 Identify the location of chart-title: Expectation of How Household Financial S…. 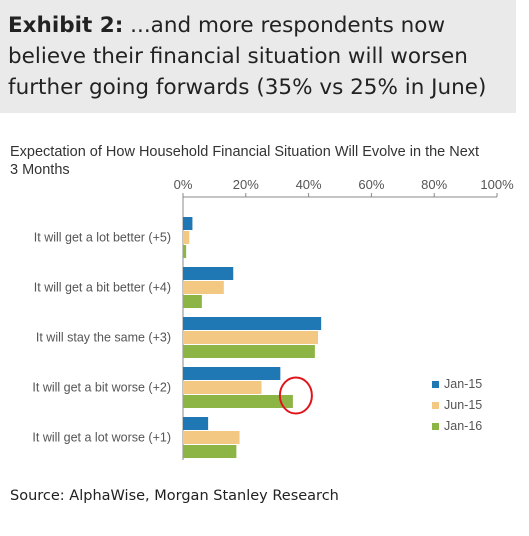
(245, 161).